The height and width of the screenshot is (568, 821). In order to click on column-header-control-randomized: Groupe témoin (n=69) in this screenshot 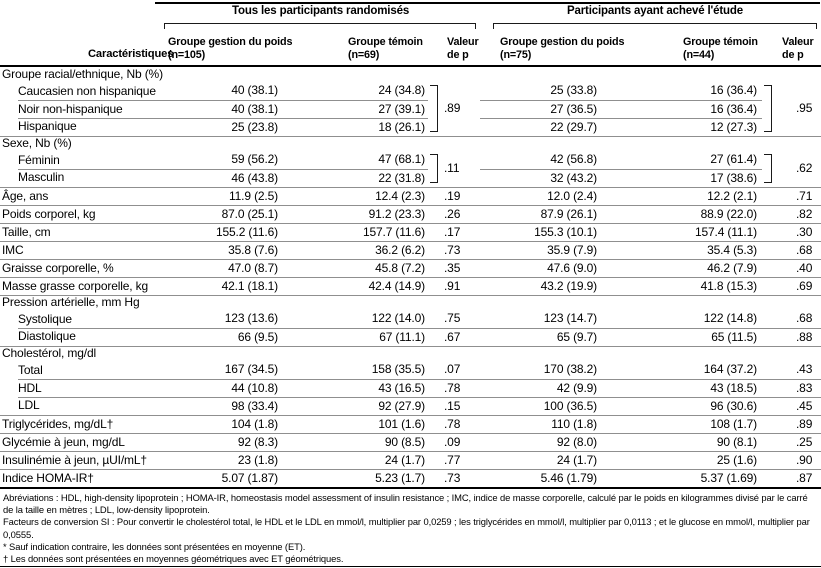, I will do `click(385, 48)`.